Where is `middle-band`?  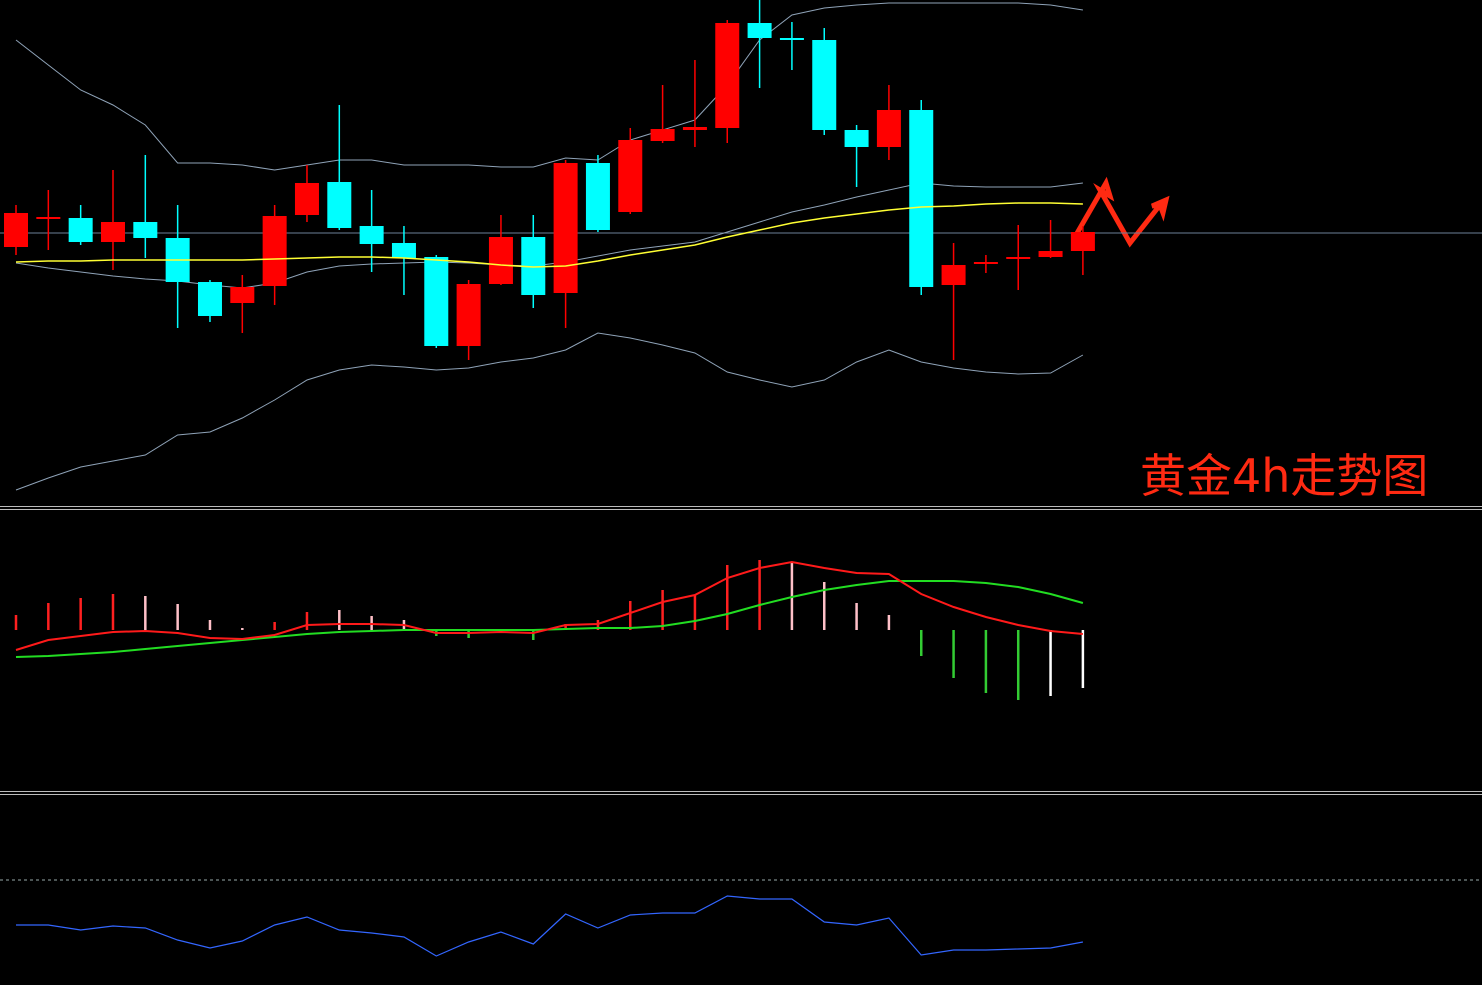 middle-band is located at coordinates (549, 235).